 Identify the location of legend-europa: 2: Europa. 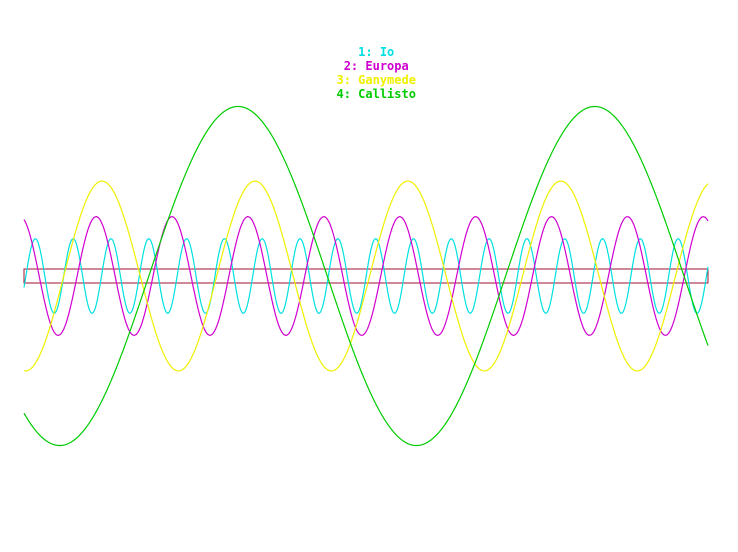
(376, 66).